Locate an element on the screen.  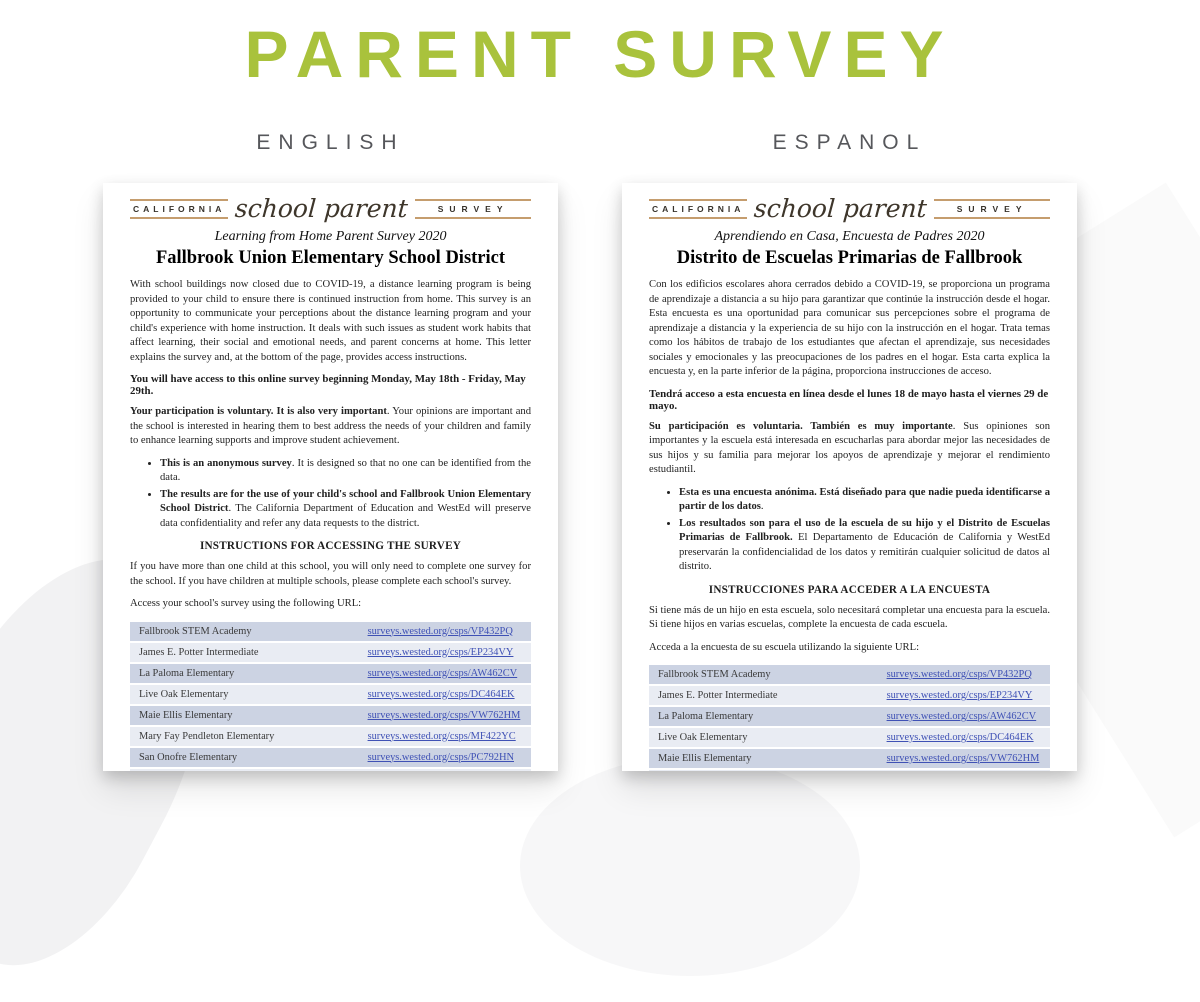
survey-subtitle: Learning from Home Parent Survey 2020 is located at coordinates (330, 236).